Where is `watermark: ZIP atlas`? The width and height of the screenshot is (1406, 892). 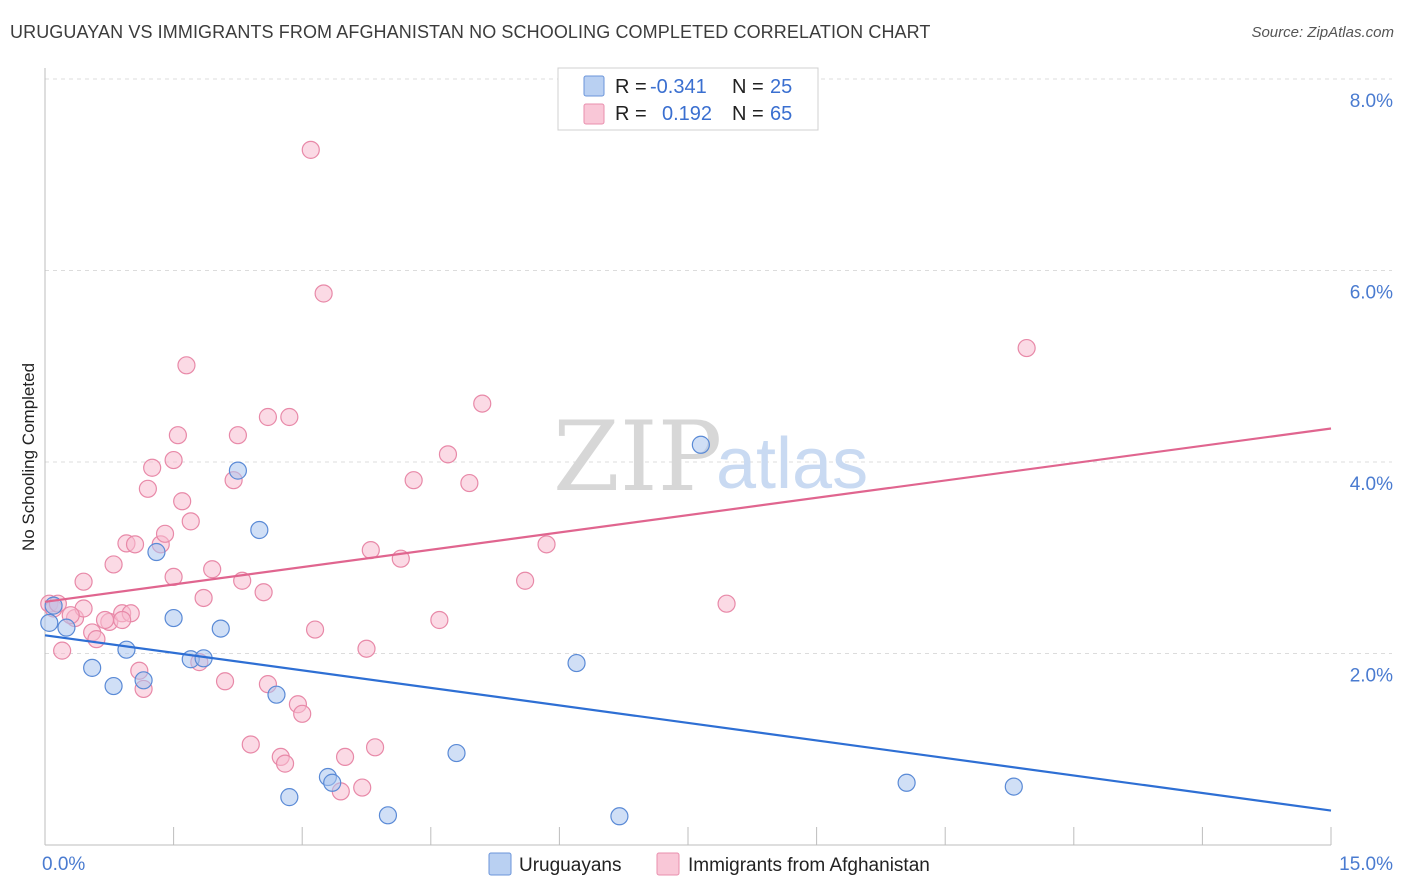 watermark: ZIP atlas is located at coordinates (710, 457).